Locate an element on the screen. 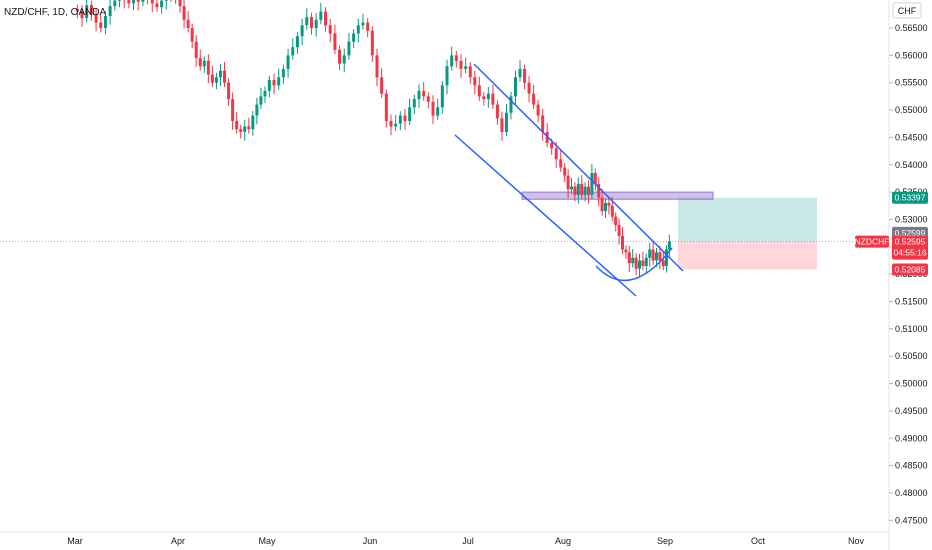 The height and width of the screenshot is (550, 932). price-tick-label: 0.49000 is located at coordinates (911, 438).